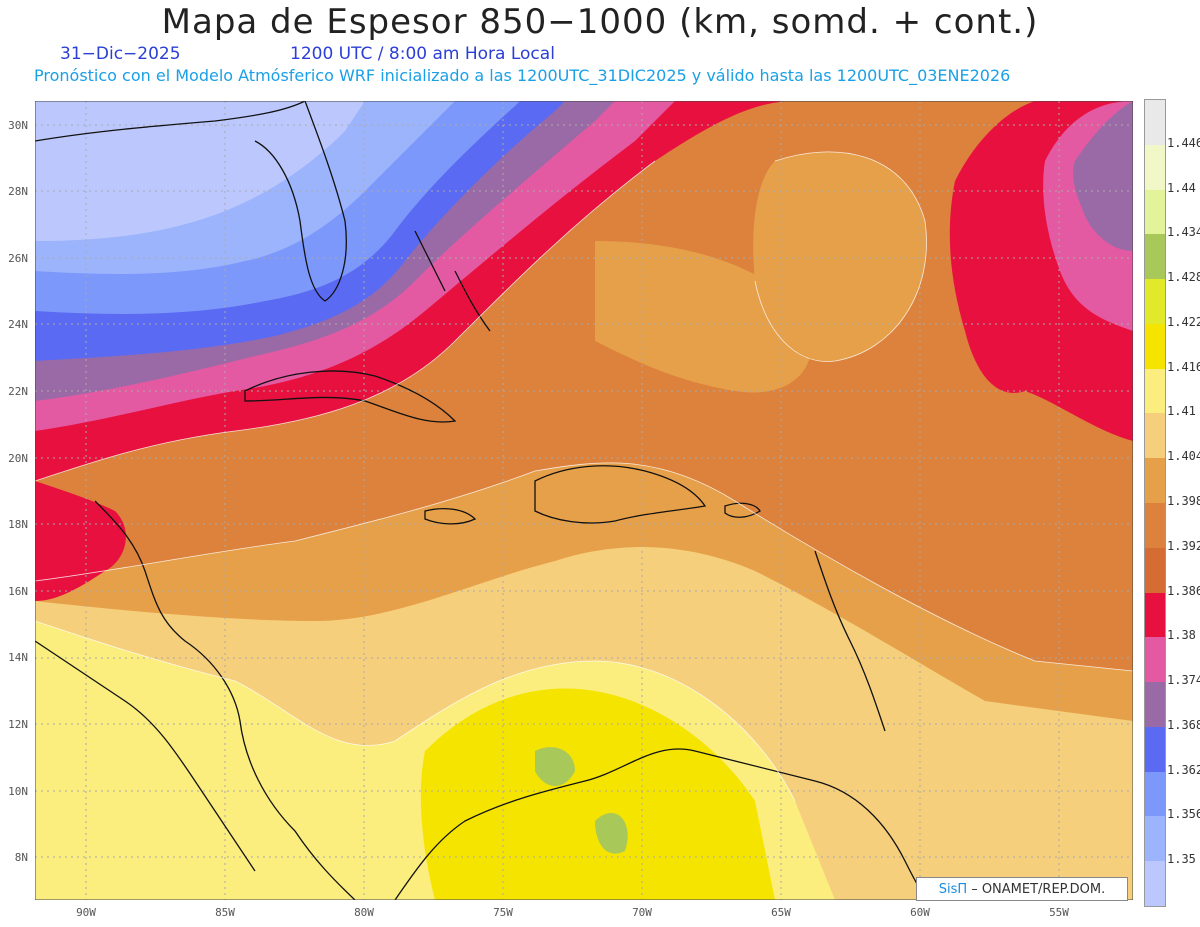 This screenshot has width=1200, height=927. Describe the element at coordinates (703, 317) in the screenshot. I see `band-1392-c` at that location.